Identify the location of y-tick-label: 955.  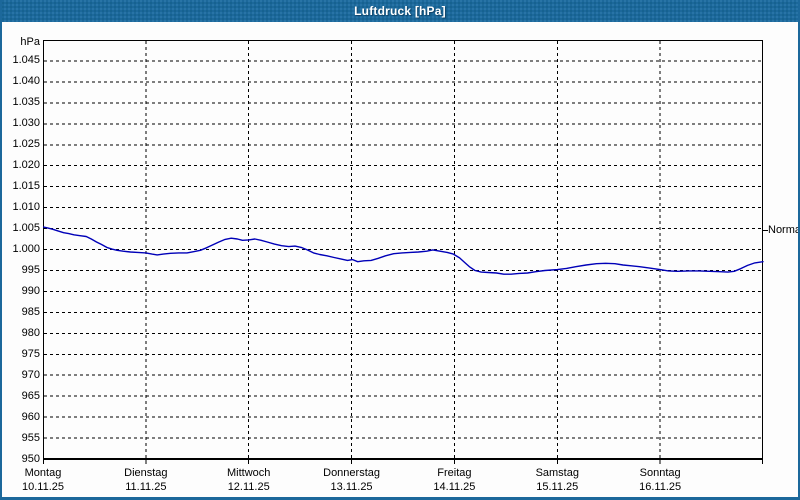
(30, 437).